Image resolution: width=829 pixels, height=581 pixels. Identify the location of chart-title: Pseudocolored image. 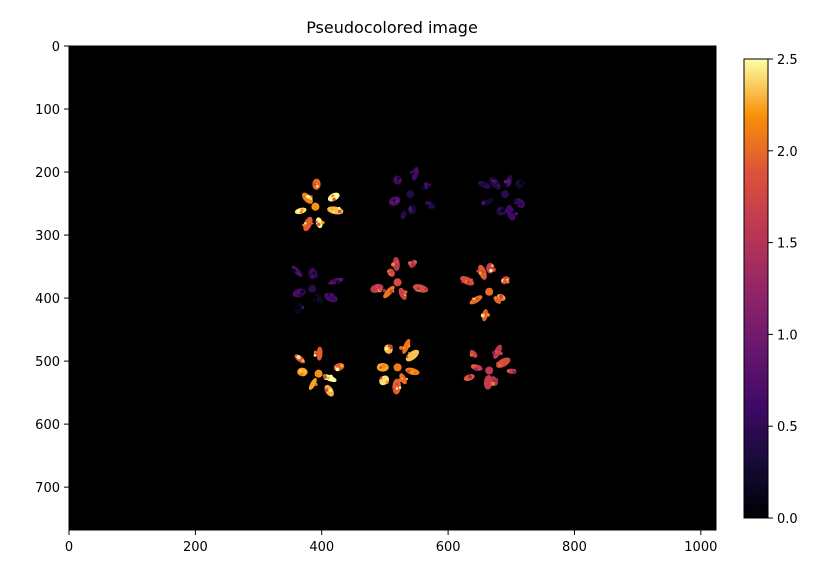
(392, 27).